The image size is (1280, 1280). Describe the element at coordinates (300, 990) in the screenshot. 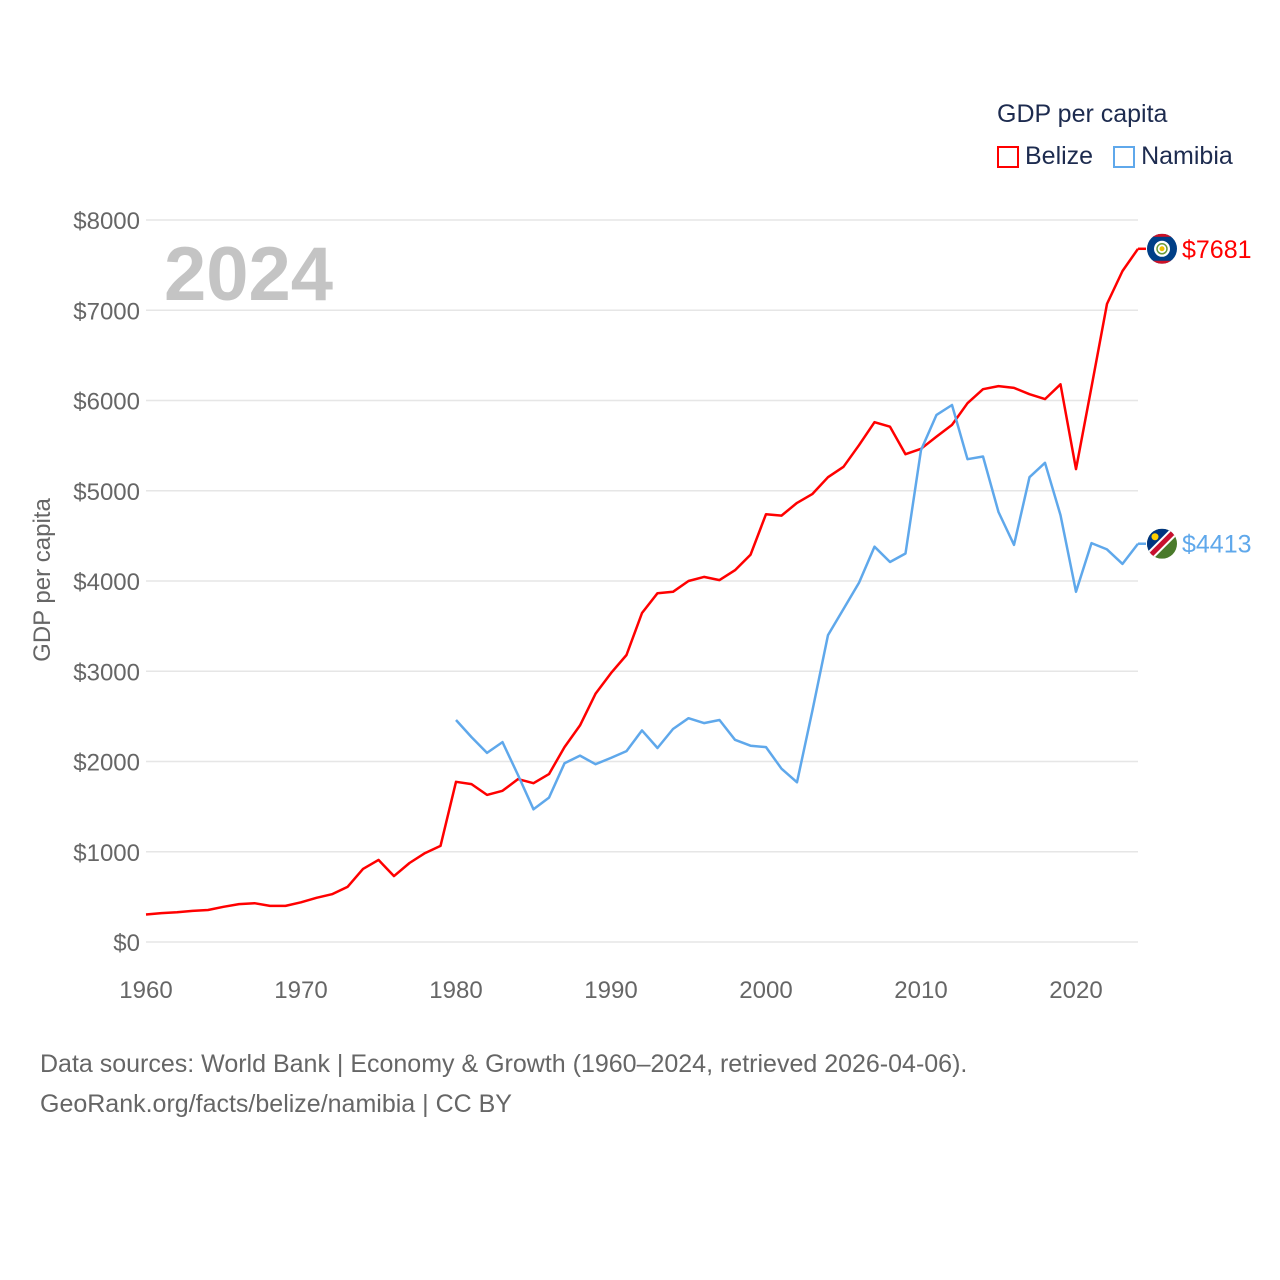

I see `x-tick-label: 1970` at that location.